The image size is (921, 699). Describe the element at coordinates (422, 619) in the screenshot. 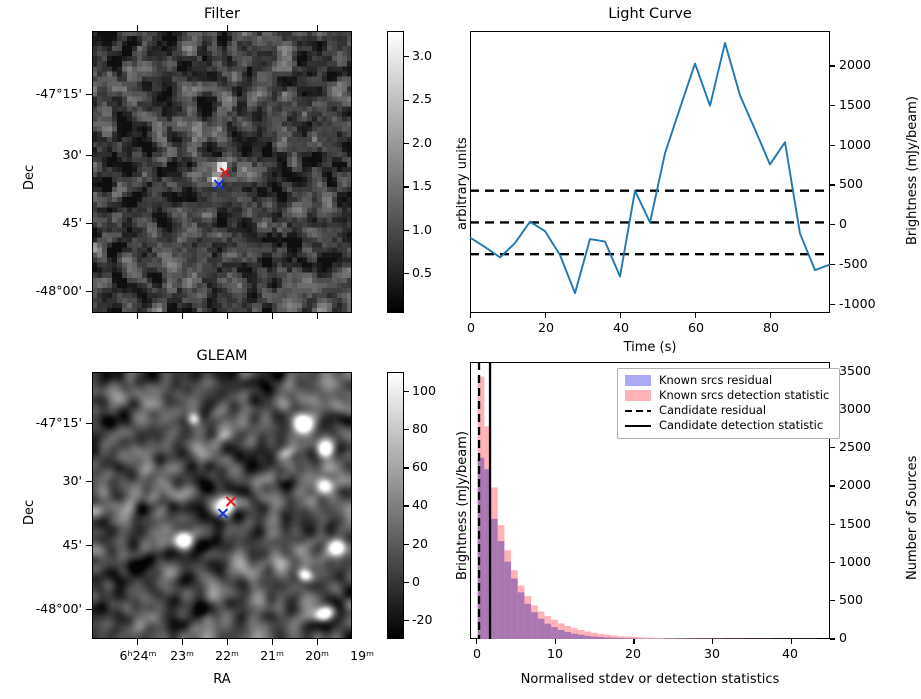

I see `gleam-cbar-ticklabel: -20` at that location.